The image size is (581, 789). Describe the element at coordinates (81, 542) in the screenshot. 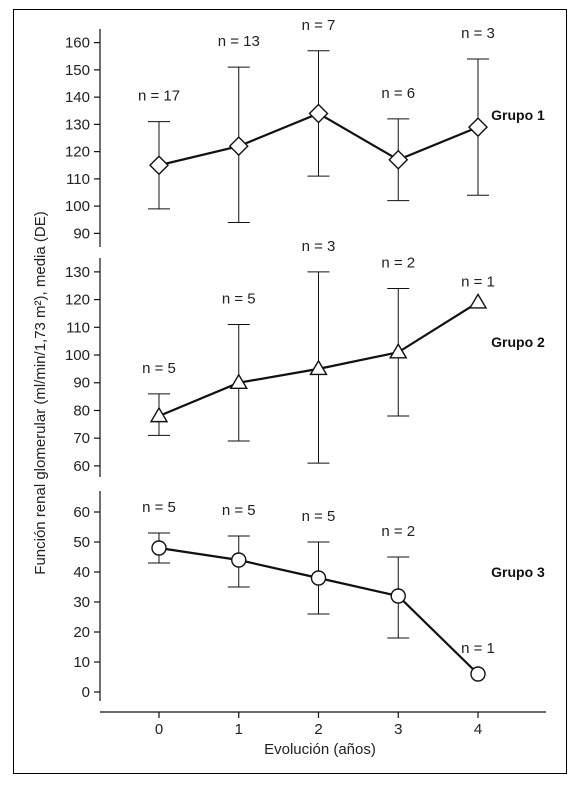

I see `y-tick-label: 50` at that location.